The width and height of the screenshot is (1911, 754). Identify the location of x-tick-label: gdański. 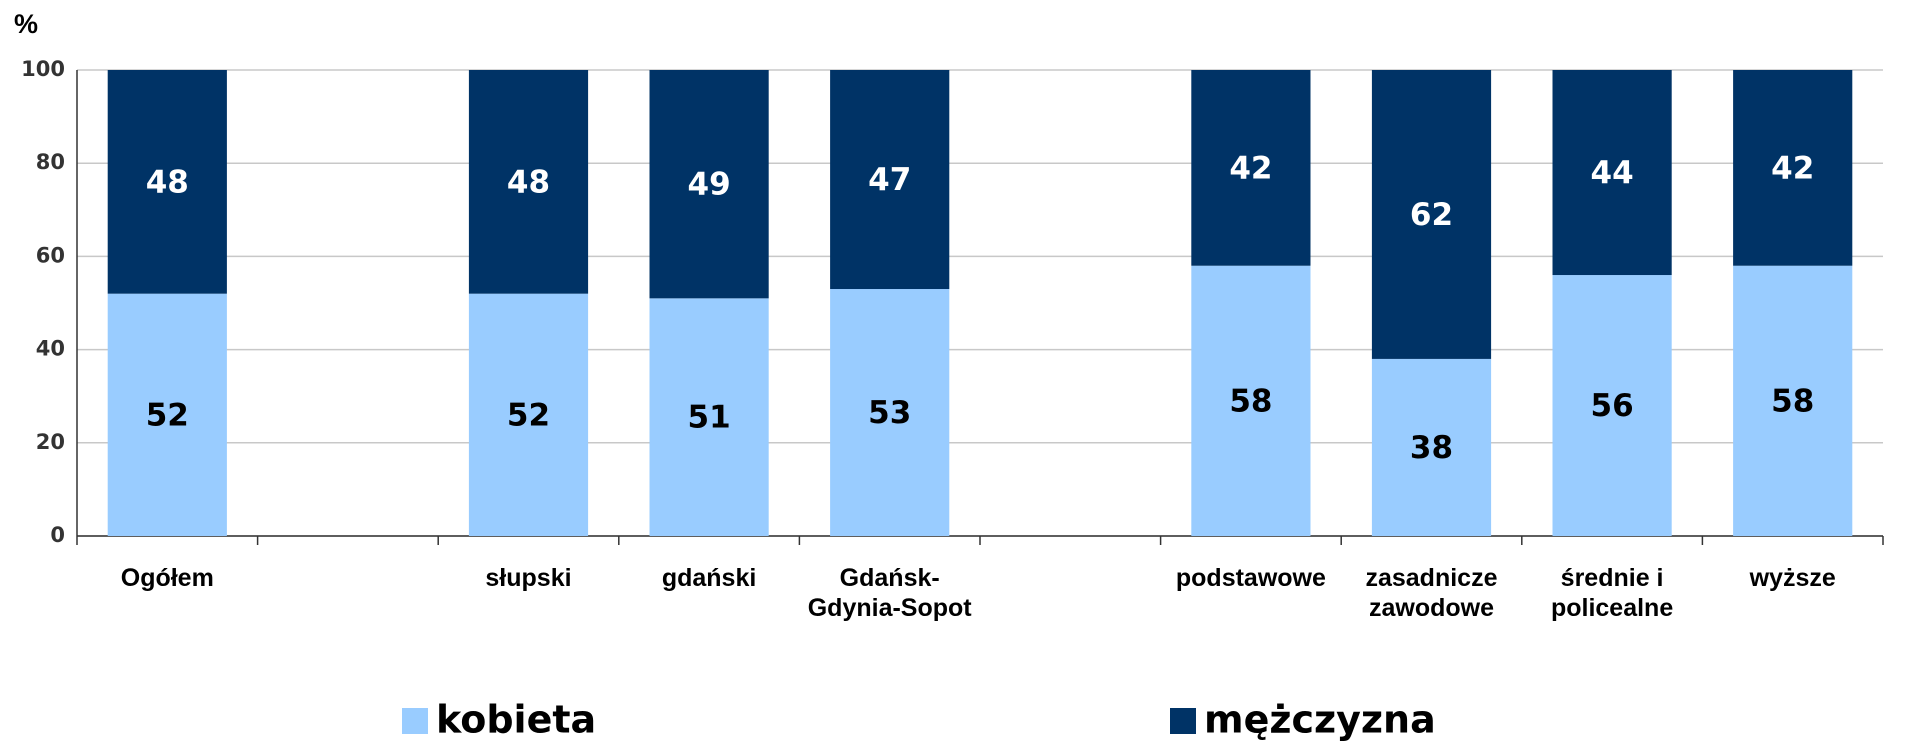
(709, 578).